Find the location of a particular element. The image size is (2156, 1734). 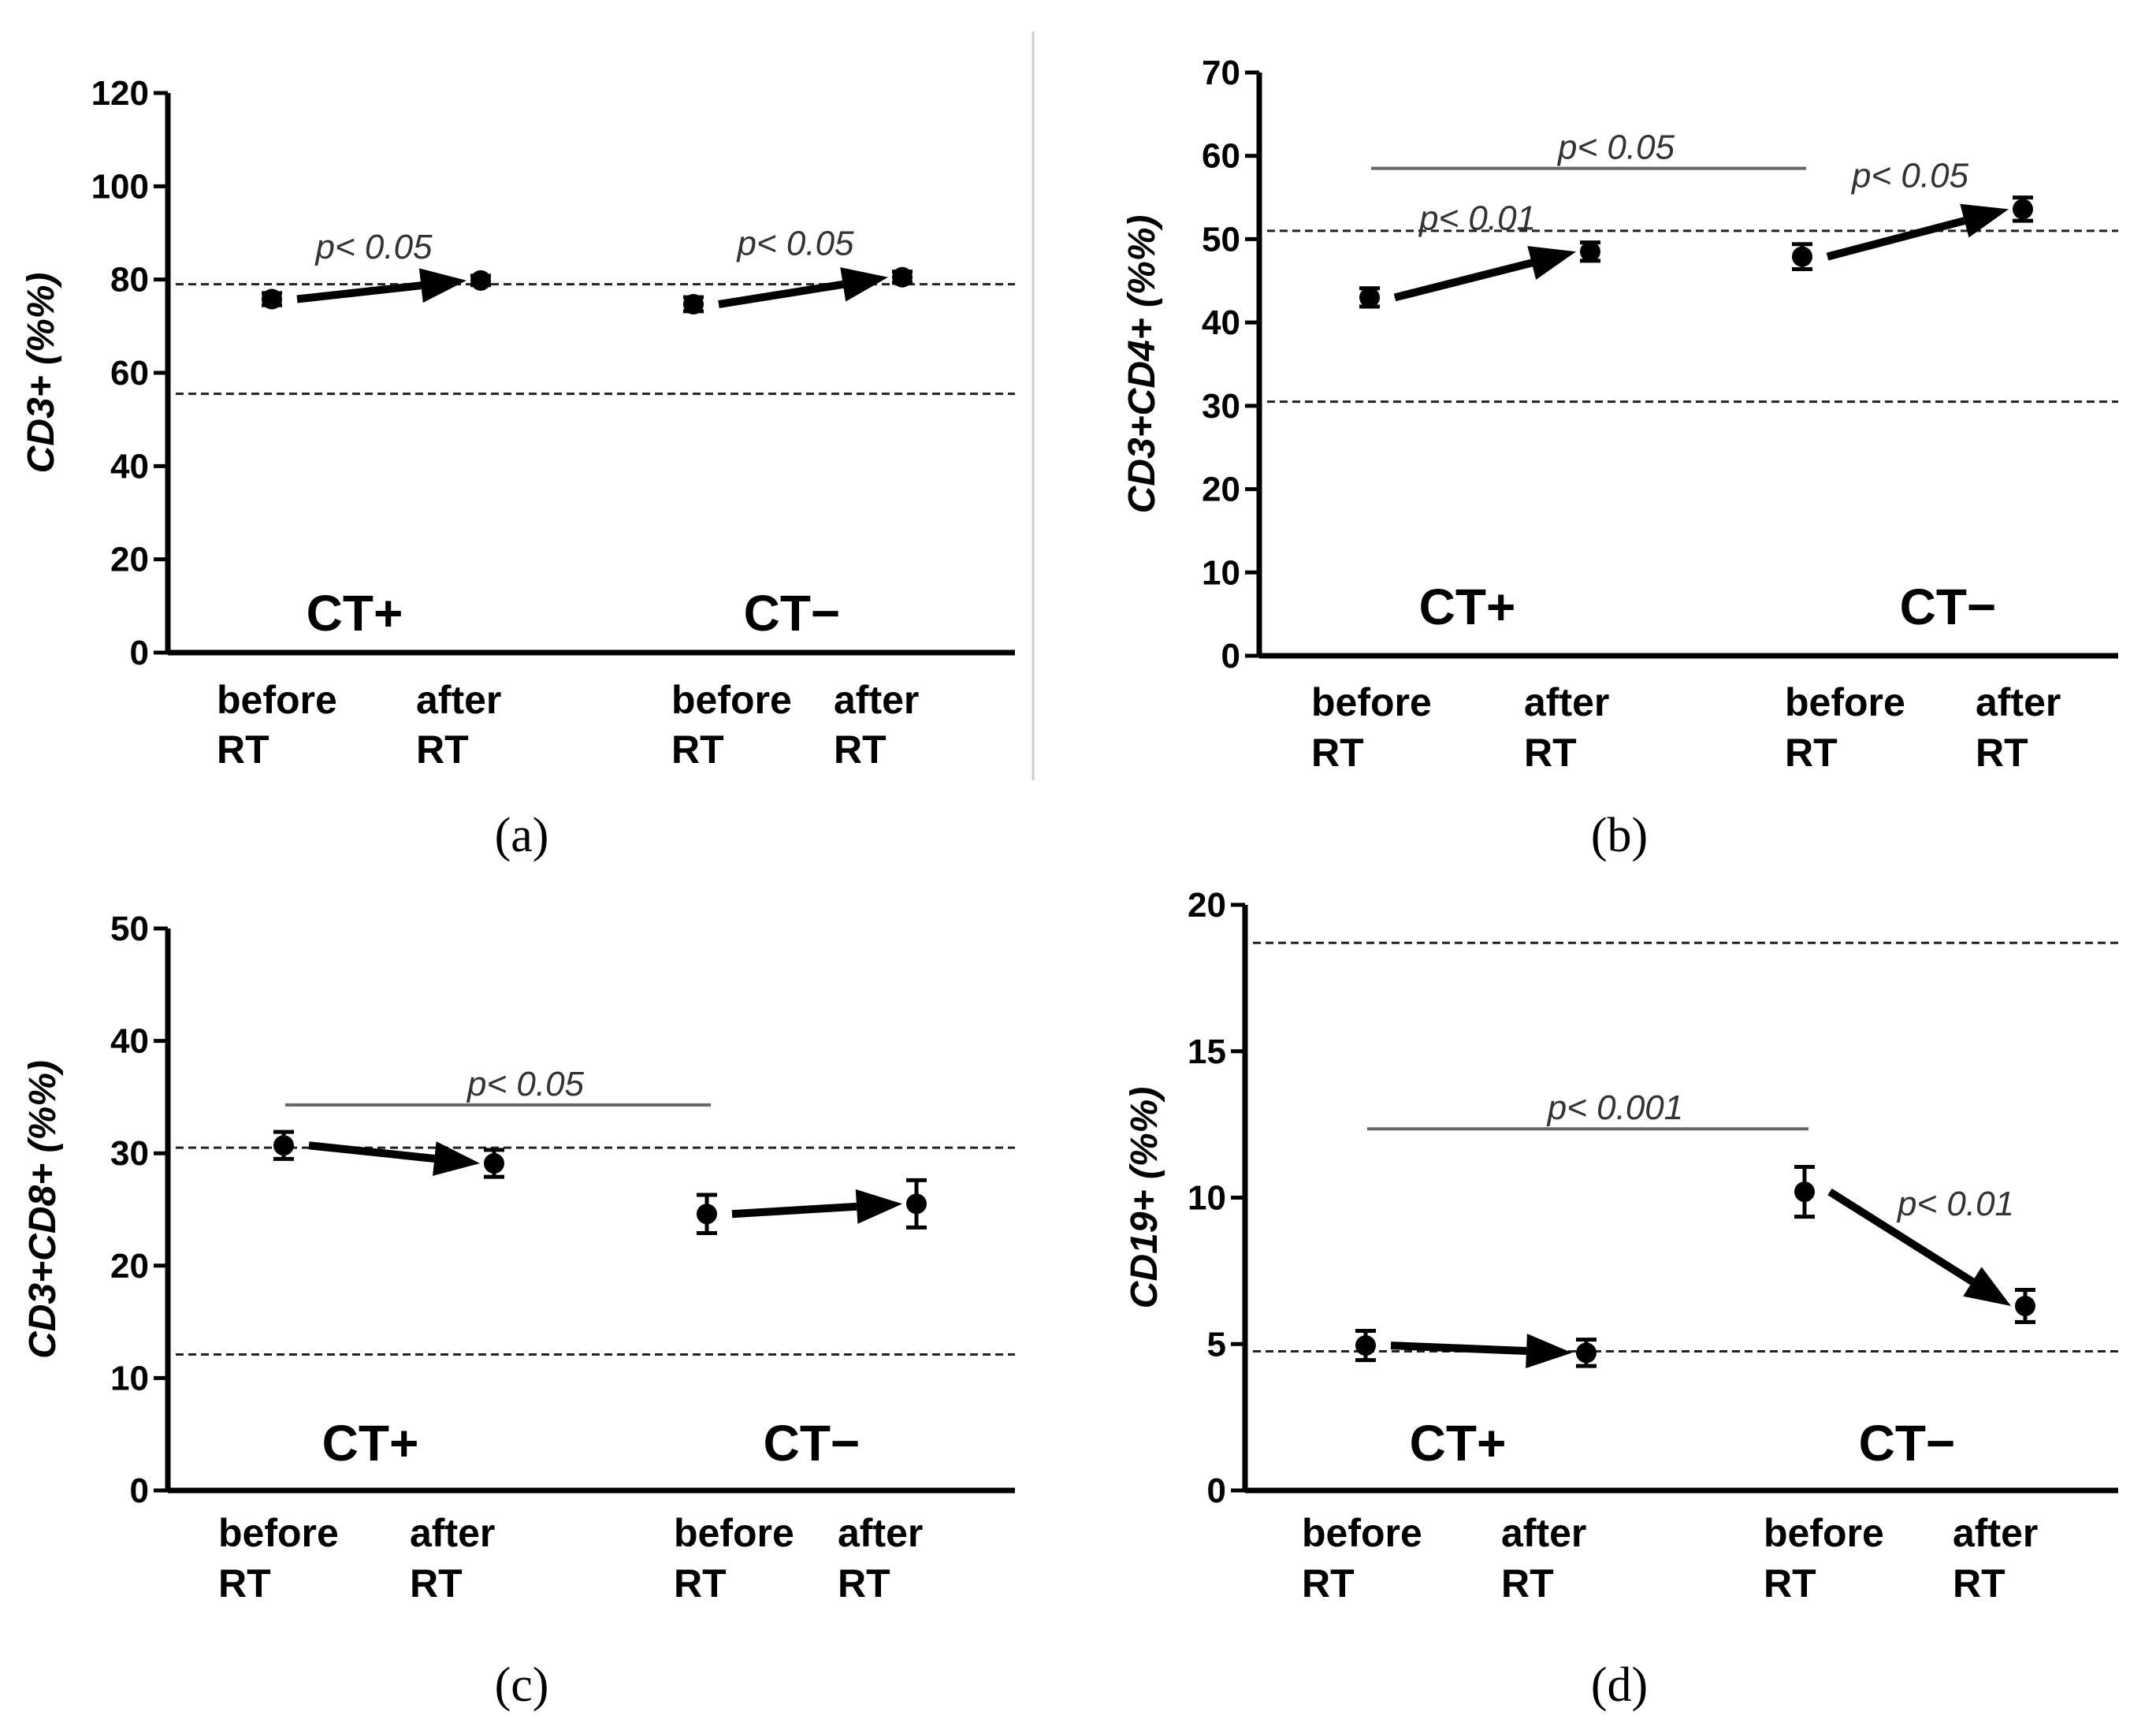

panel-label: (b) is located at coordinates (1619, 836).